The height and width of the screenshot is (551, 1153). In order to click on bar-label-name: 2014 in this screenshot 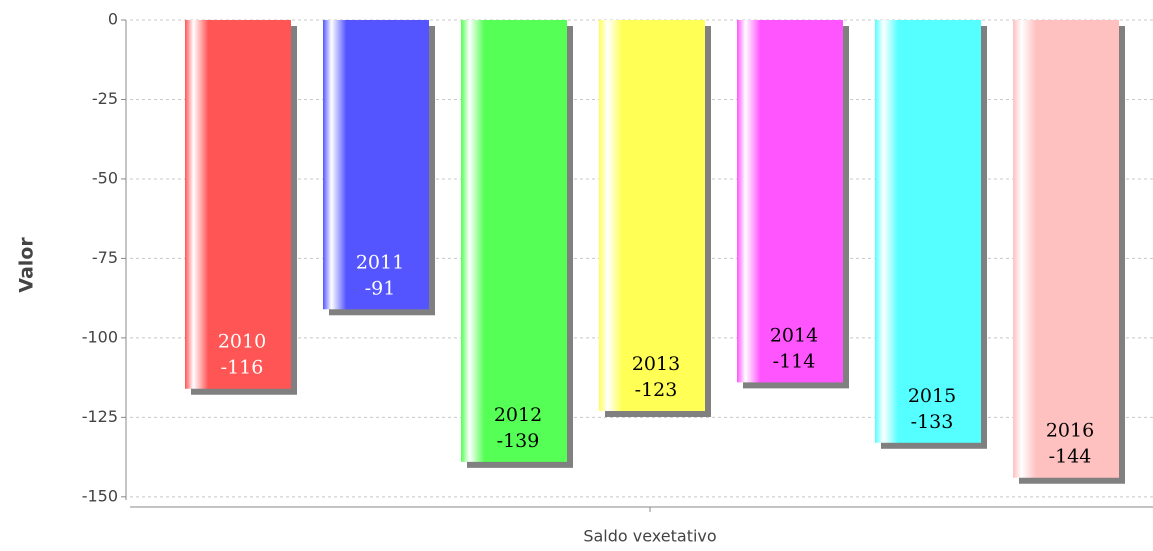, I will do `click(794, 335)`.